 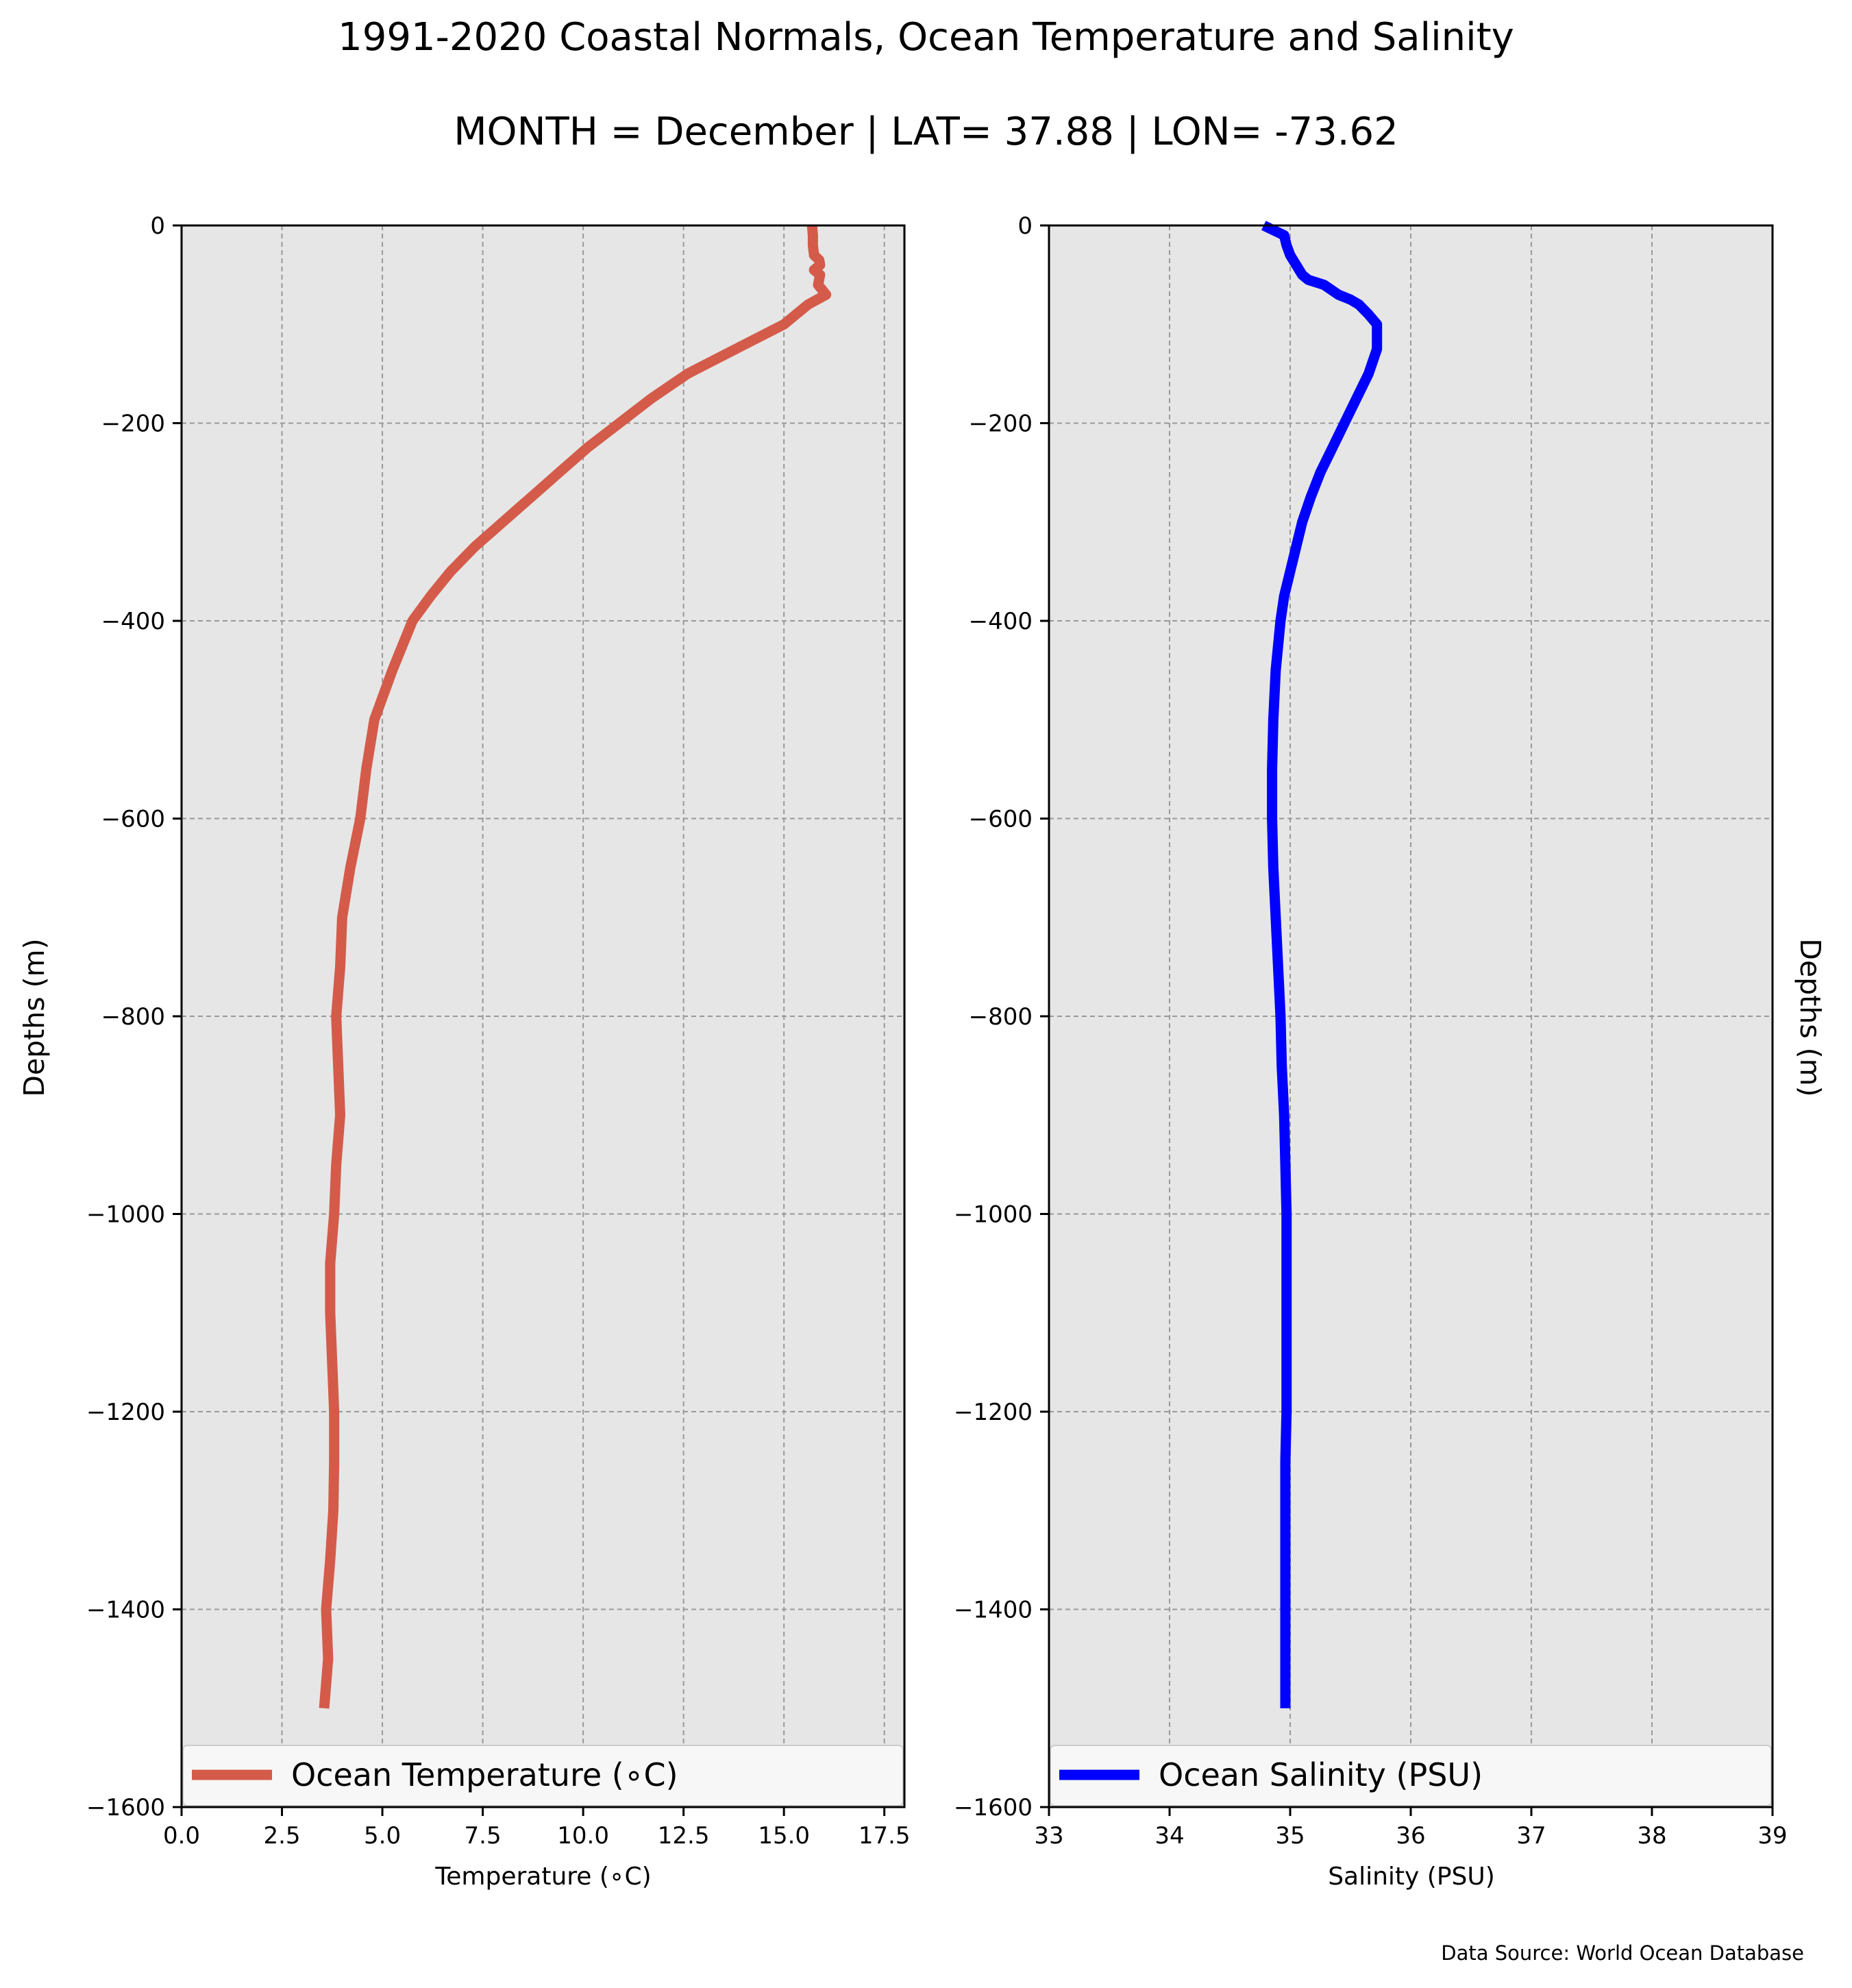 What do you see at coordinates (543, 1877) in the screenshot?
I see `left-x-axis-label: Temperature (∘C)` at bounding box center [543, 1877].